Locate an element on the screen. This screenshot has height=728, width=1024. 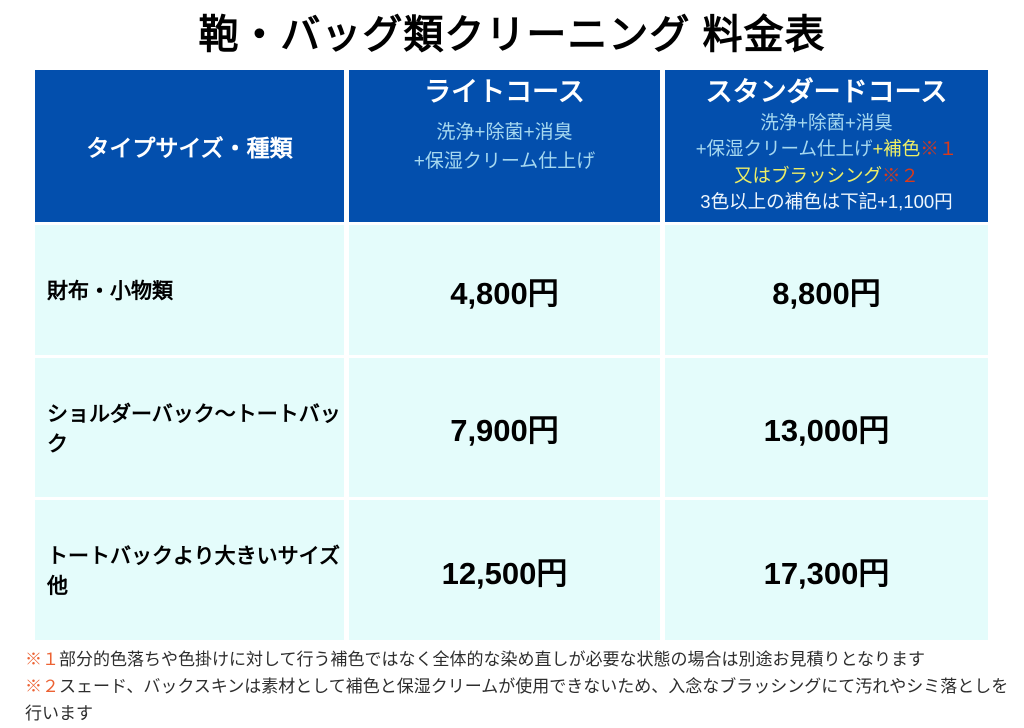
page-title: 鞄・バッグ類クリーニング 料金表 is located at coordinates (512, 35).